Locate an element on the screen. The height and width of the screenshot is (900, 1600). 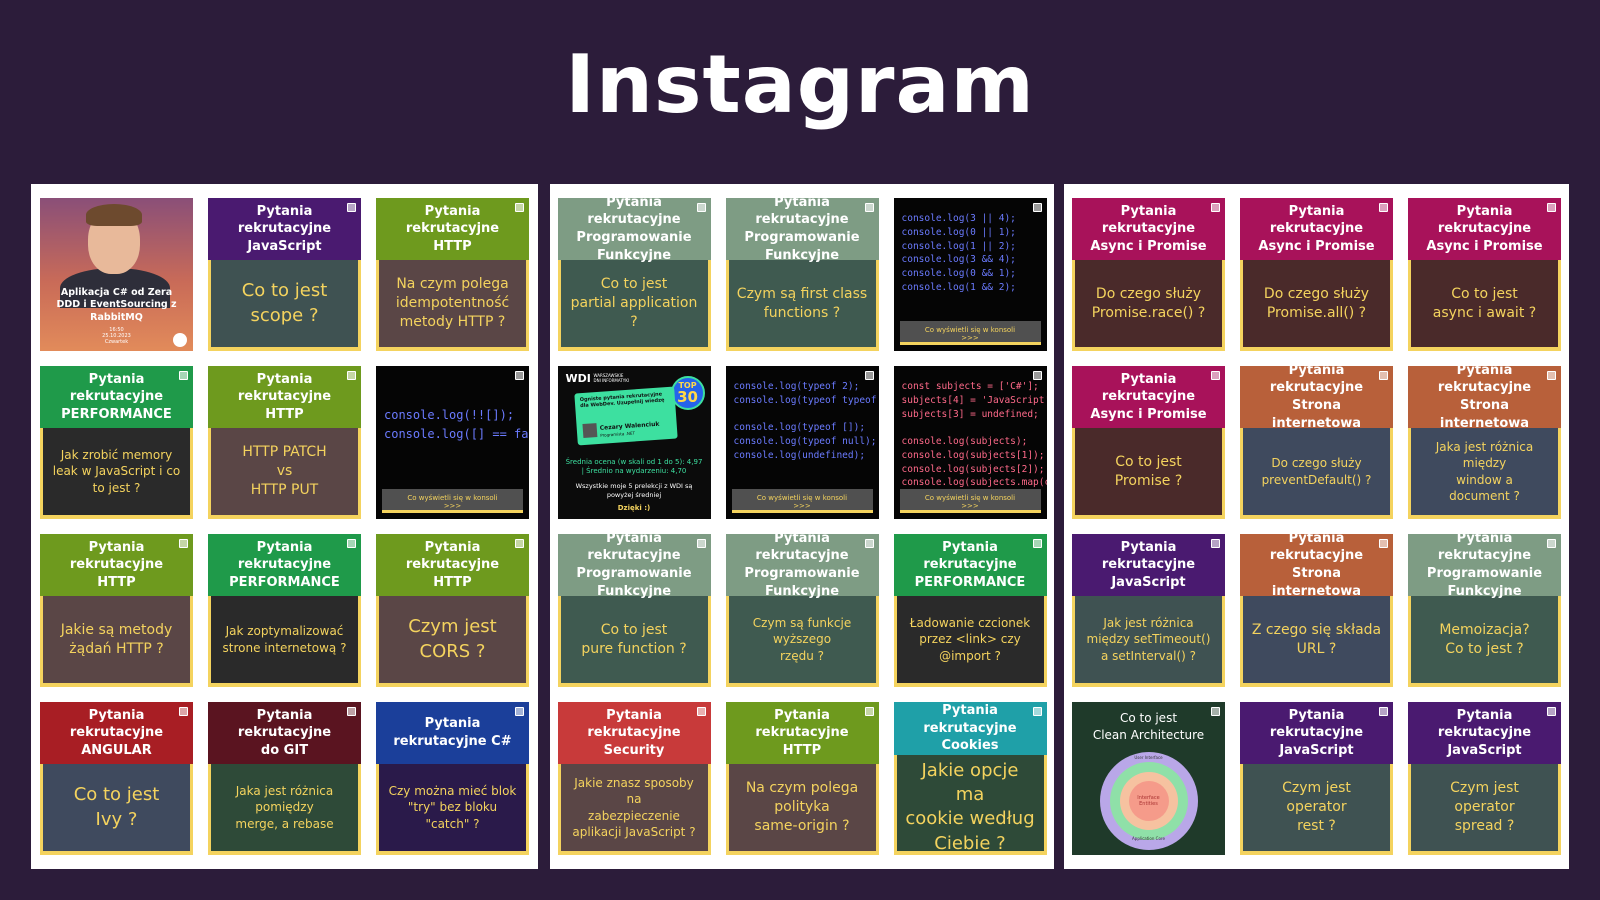
top-badge: TOP 30 is located at coordinates (687, 393).